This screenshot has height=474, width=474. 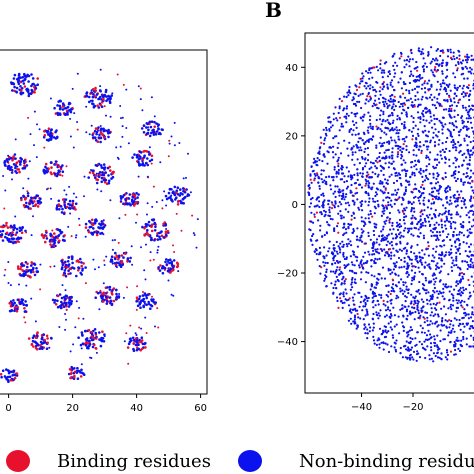 What do you see at coordinates (106, 404) in the screenshot?
I see `panel-a-x-ticks: 0 20 40 60` at bounding box center [106, 404].